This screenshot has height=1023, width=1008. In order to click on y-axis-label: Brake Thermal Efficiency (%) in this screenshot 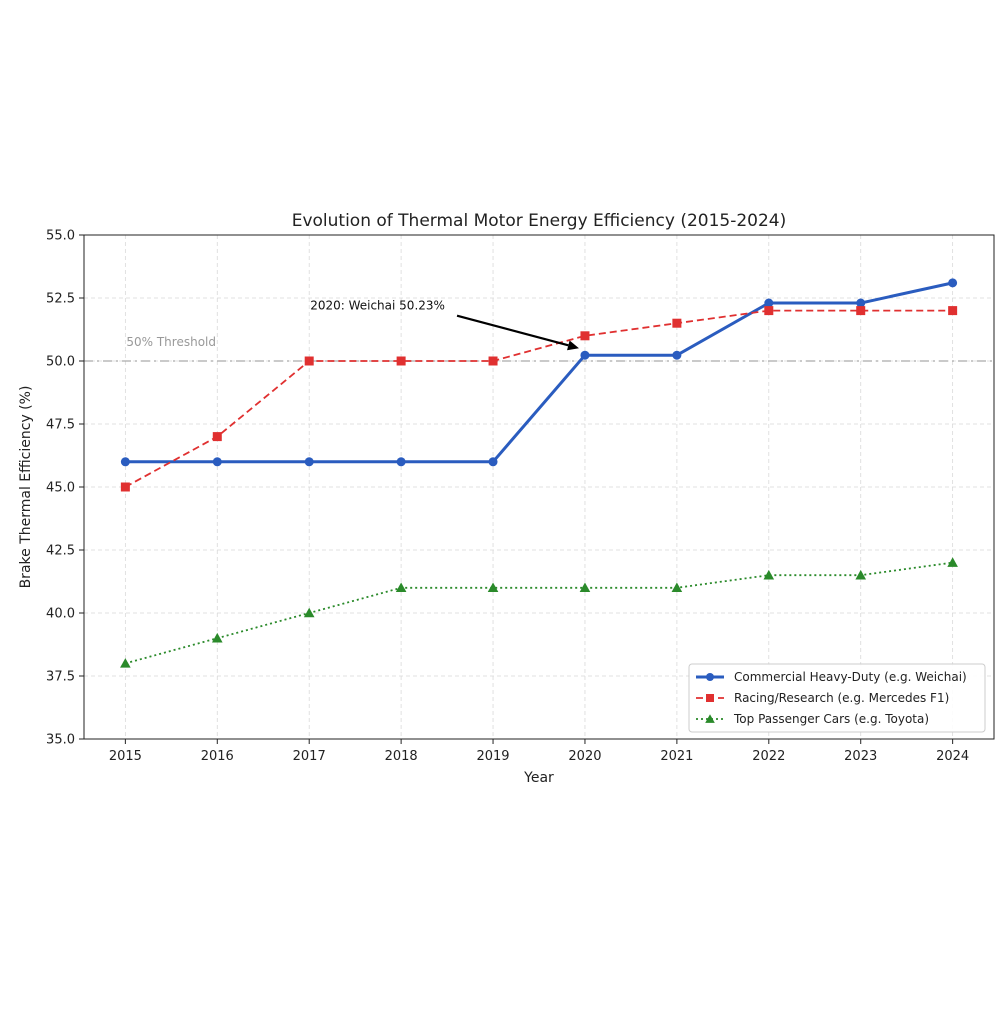, I will do `click(26, 487)`.